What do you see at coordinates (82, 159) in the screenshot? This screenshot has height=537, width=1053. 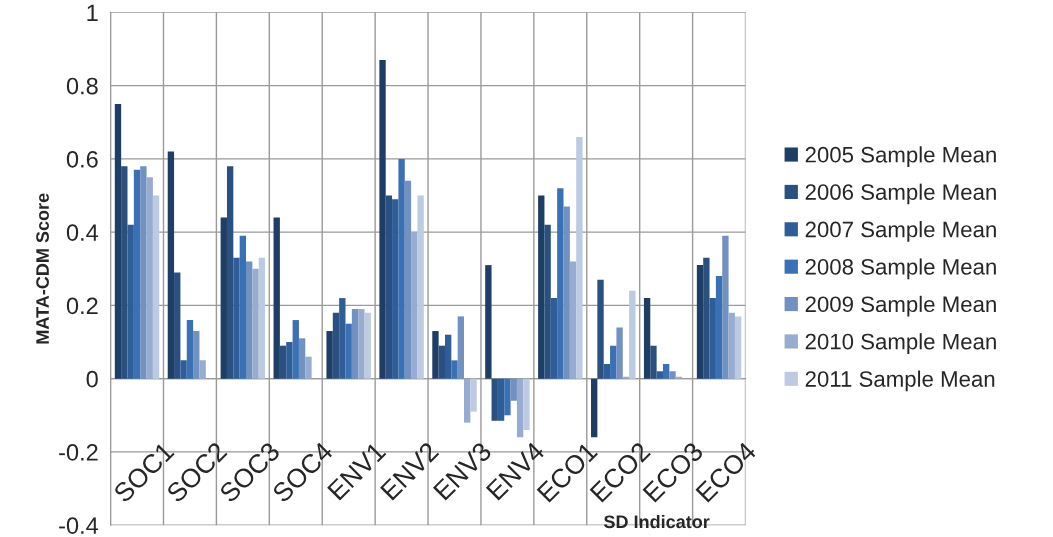 I see `y-tick-label: 0.6` at bounding box center [82, 159].